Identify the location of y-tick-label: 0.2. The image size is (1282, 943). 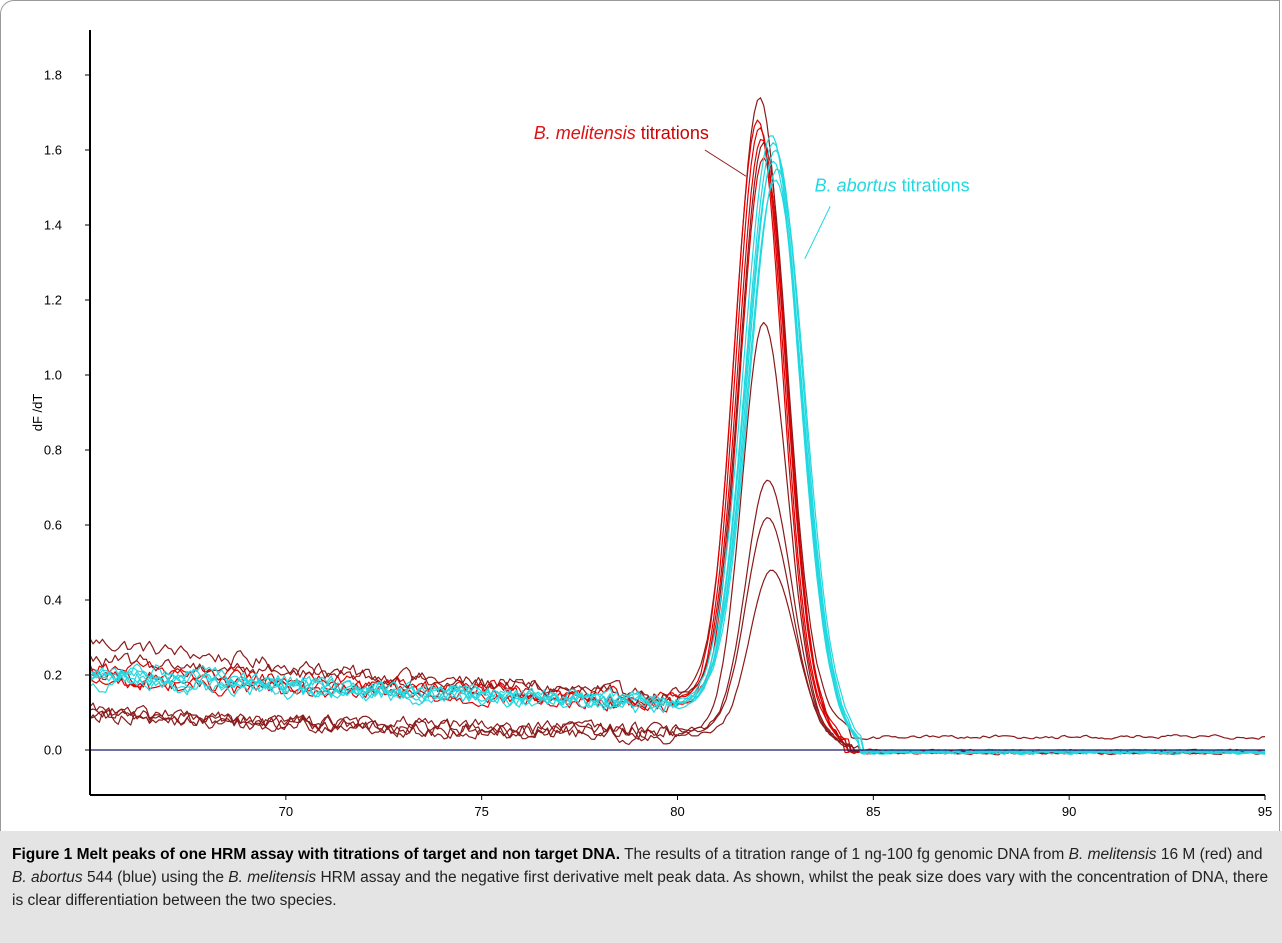
(53, 675).